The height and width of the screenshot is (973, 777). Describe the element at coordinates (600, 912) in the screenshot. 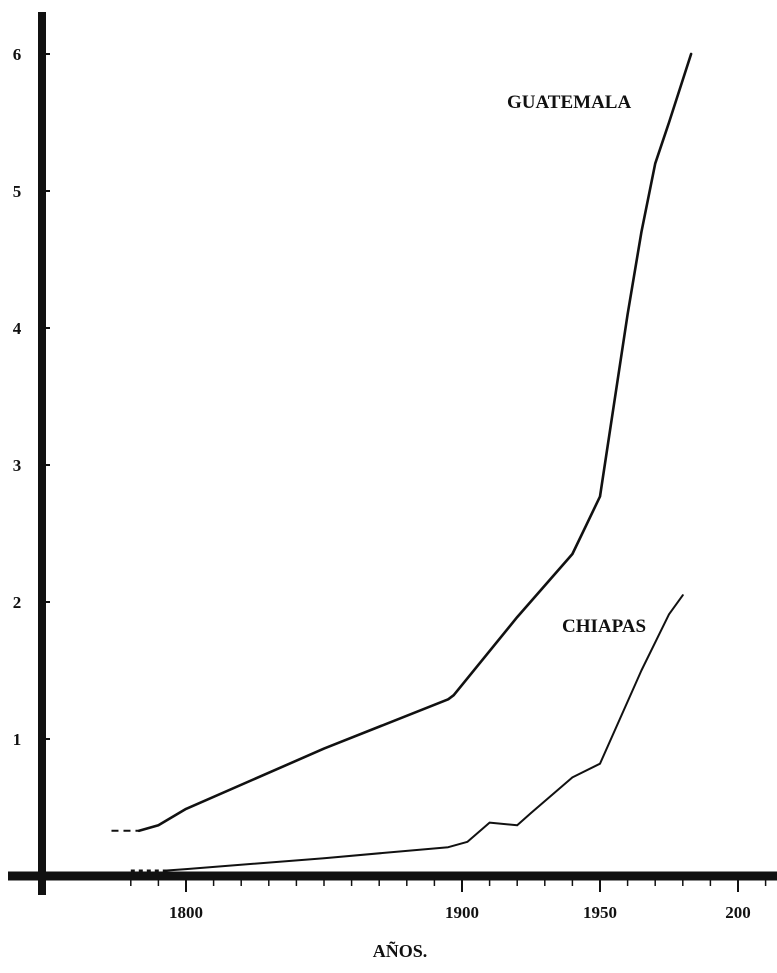

I see `x-tick-label-1950: 1950` at that location.